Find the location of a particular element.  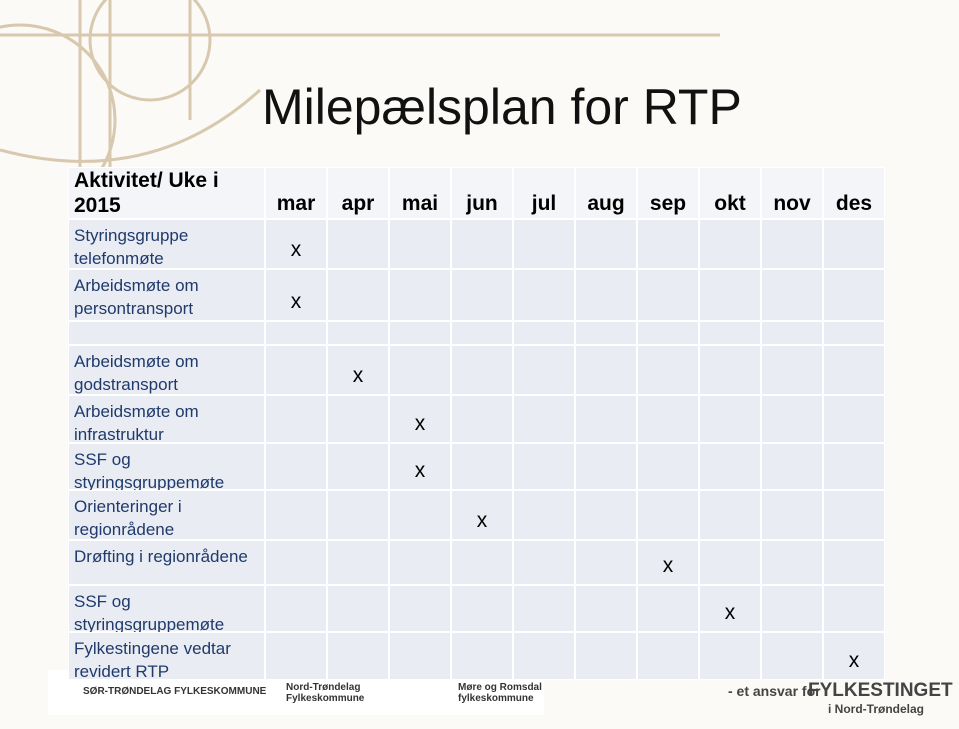

month-header: mai is located at coordinates (420, 193).